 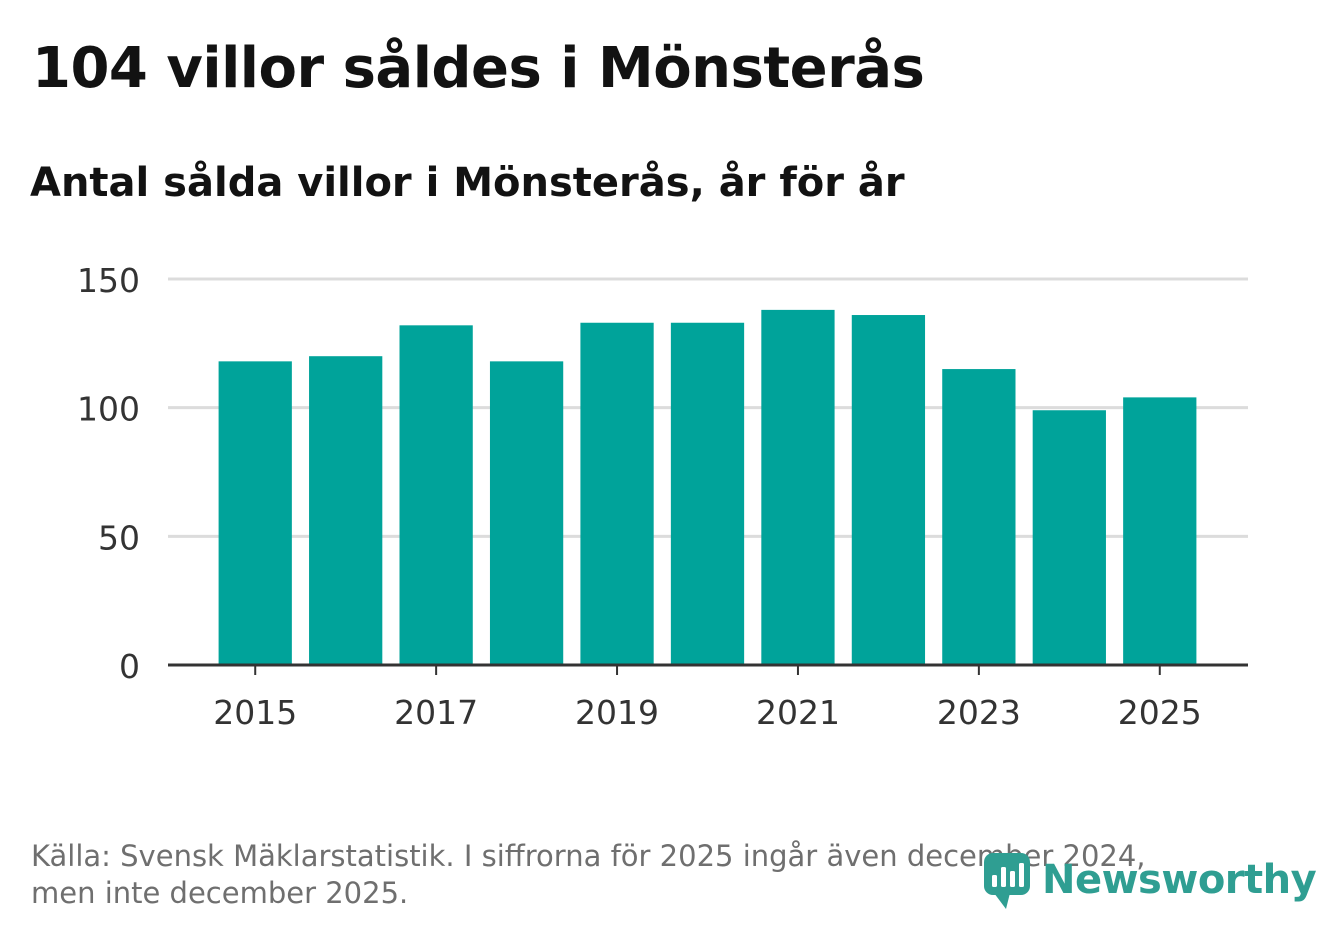 I want to click on bar-2021, so click(x=798, y=487).